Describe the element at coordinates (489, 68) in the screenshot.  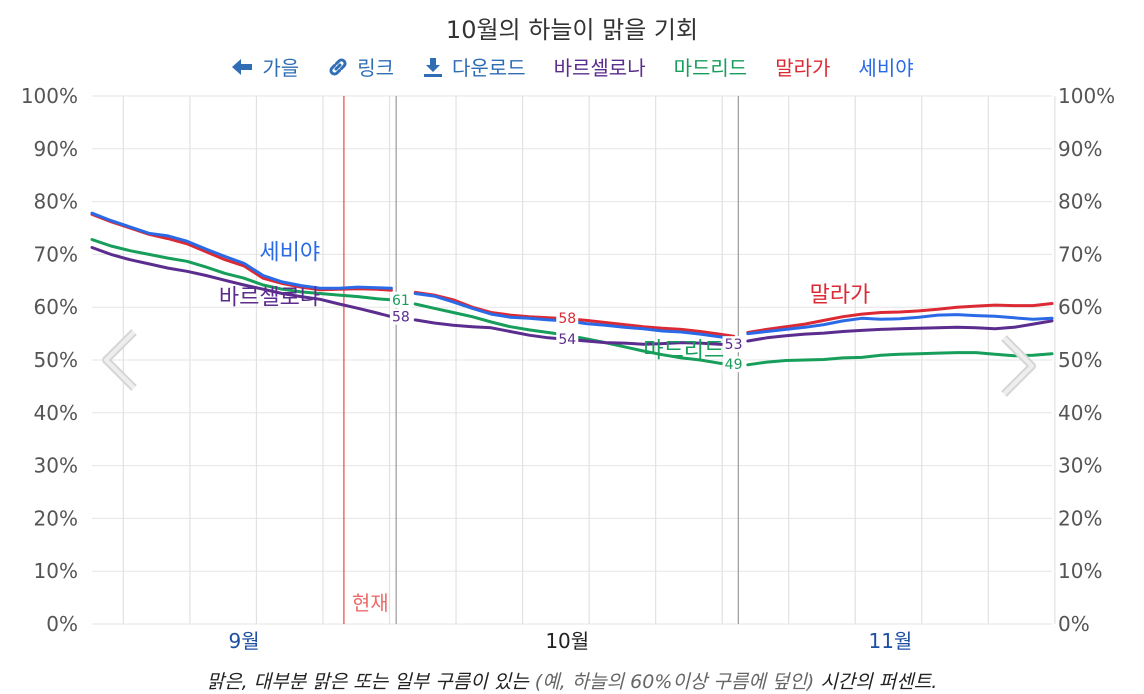
I see `download-label: 다운로드` at that location.